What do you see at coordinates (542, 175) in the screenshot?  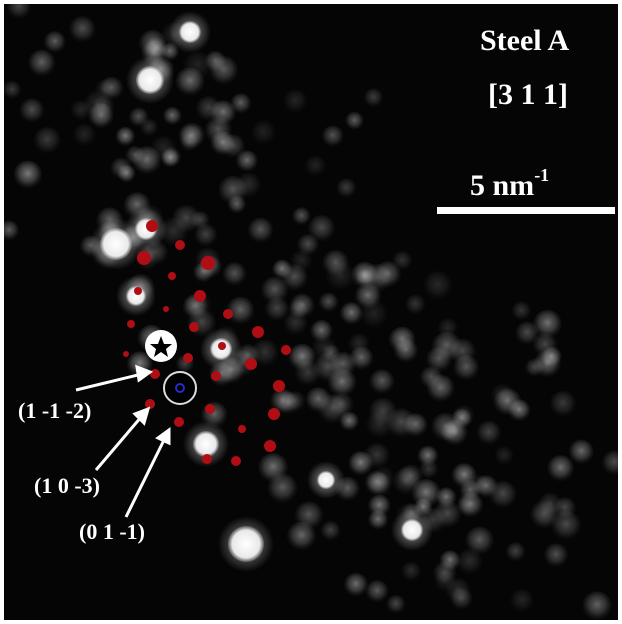 I see `scale-exponent: -1` at bounding box center [542, 175].